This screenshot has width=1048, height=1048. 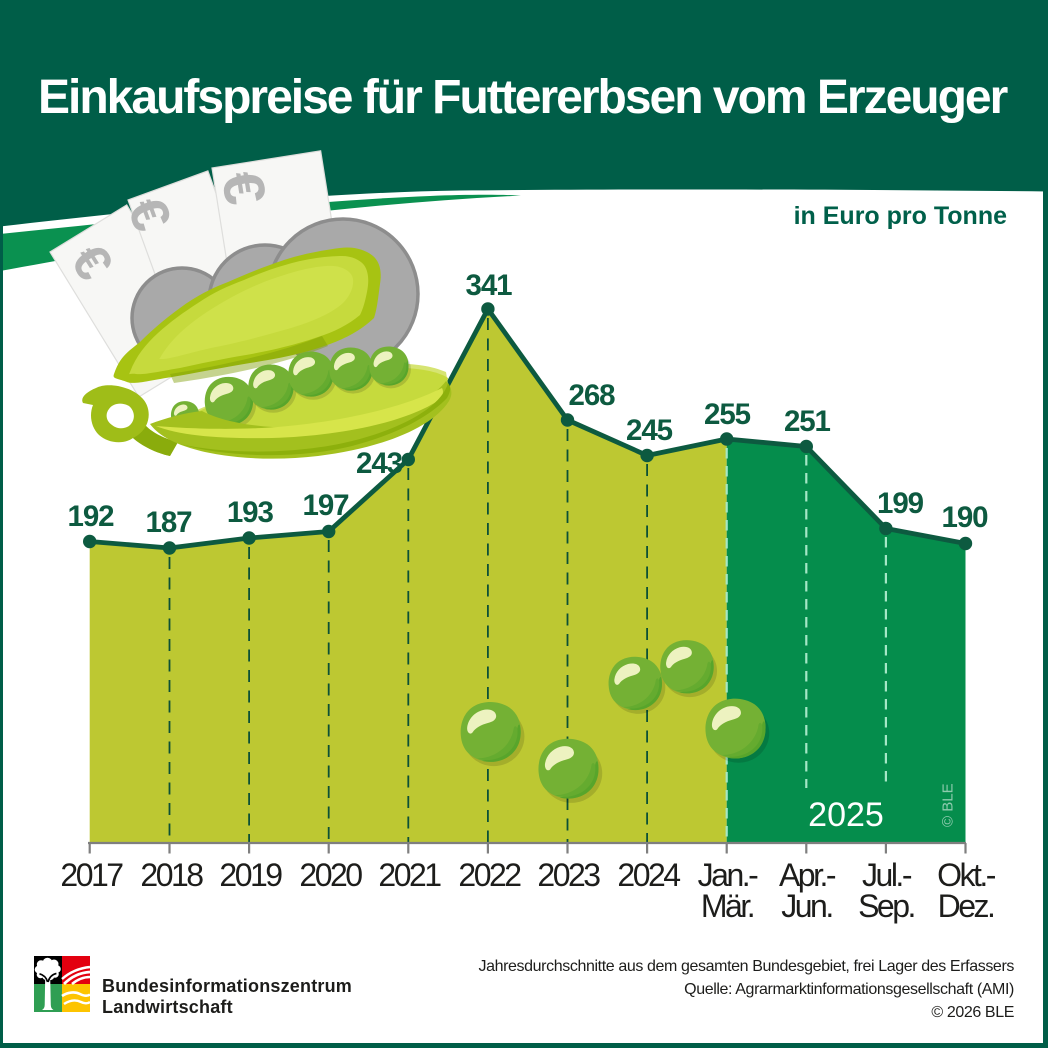 I want to click on svg-text: Landwirtschaft, so click(x=167, y=1007).